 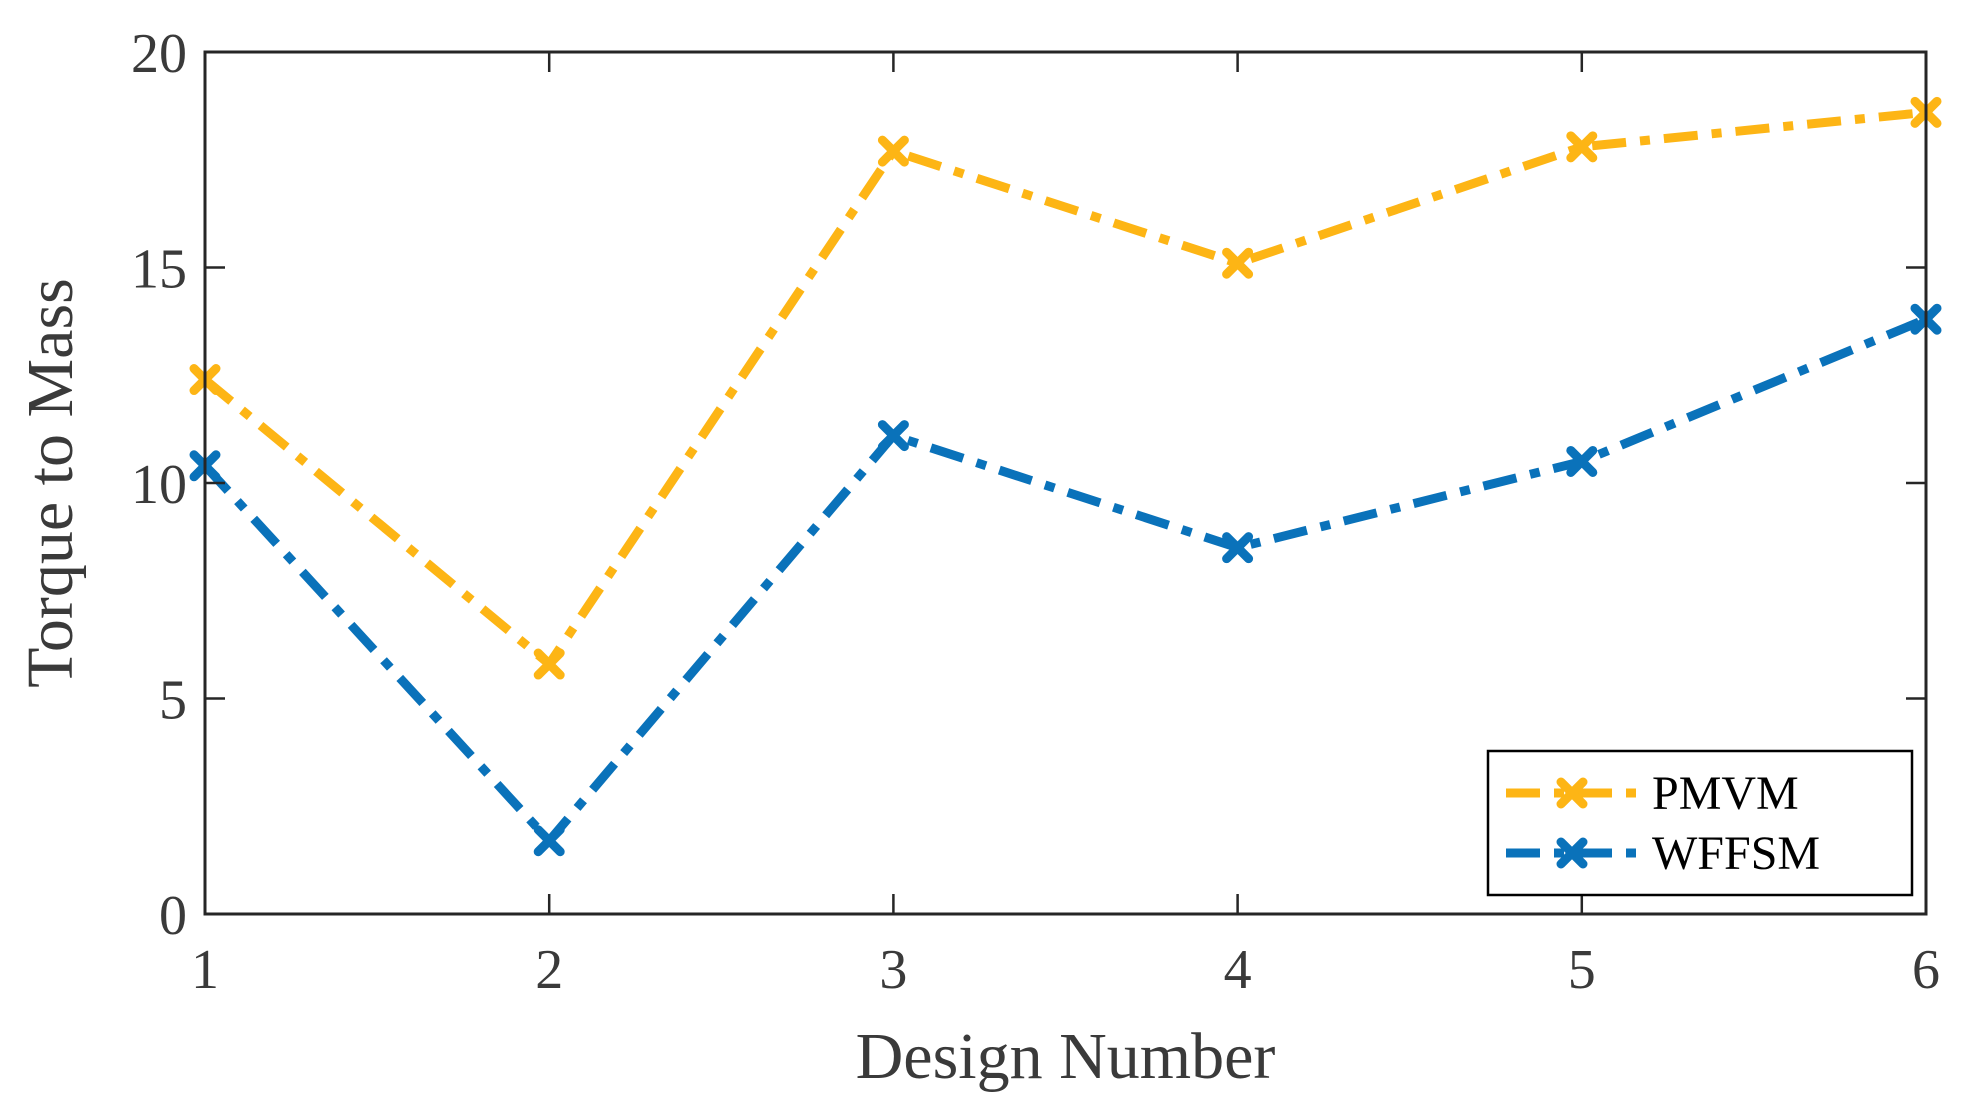 What do you see at coordinates (1736, 853) in the screenshot?
I see `legend-label-wffsm: WFFSM` at bounding box center [1736, 853].